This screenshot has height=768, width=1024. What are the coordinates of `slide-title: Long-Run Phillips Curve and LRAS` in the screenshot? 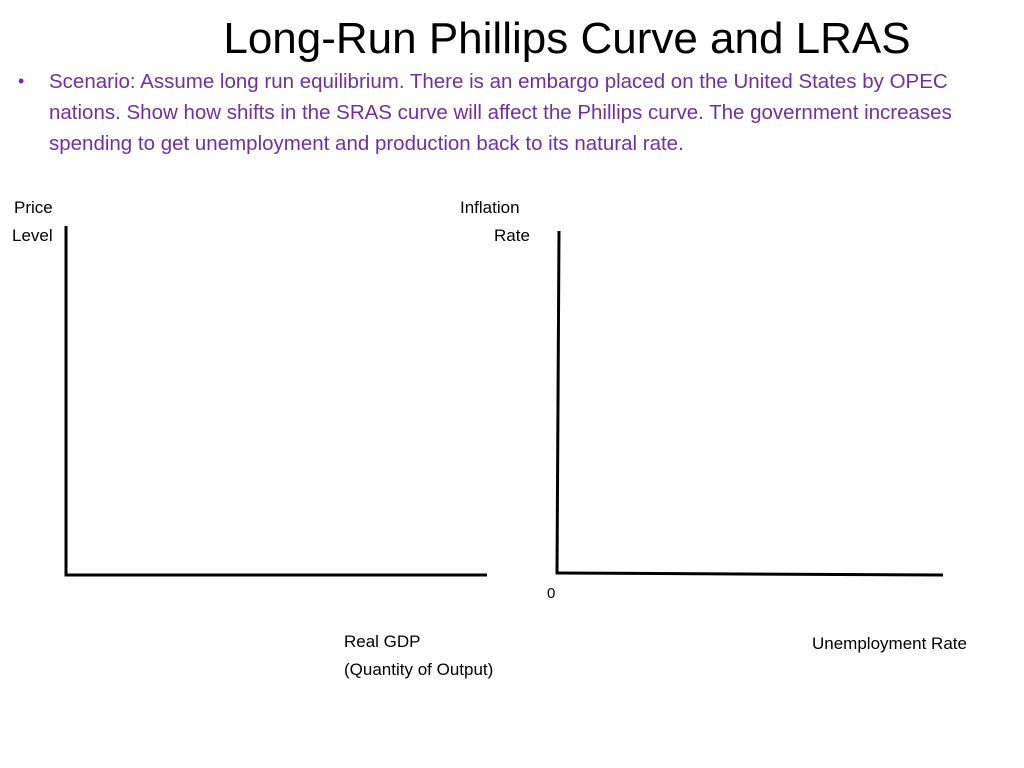 It's located at (567, 38).